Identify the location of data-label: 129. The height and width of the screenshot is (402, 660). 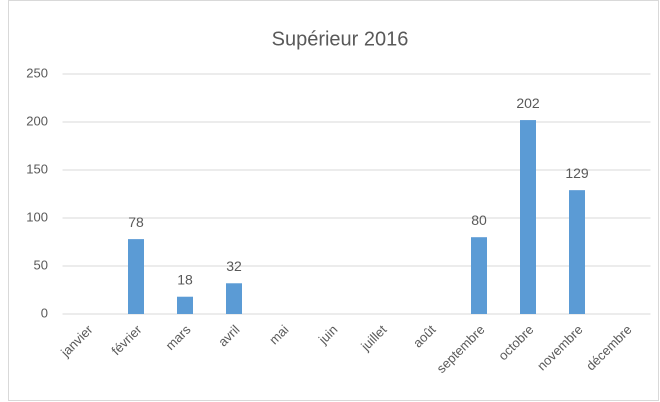
(577, 173).